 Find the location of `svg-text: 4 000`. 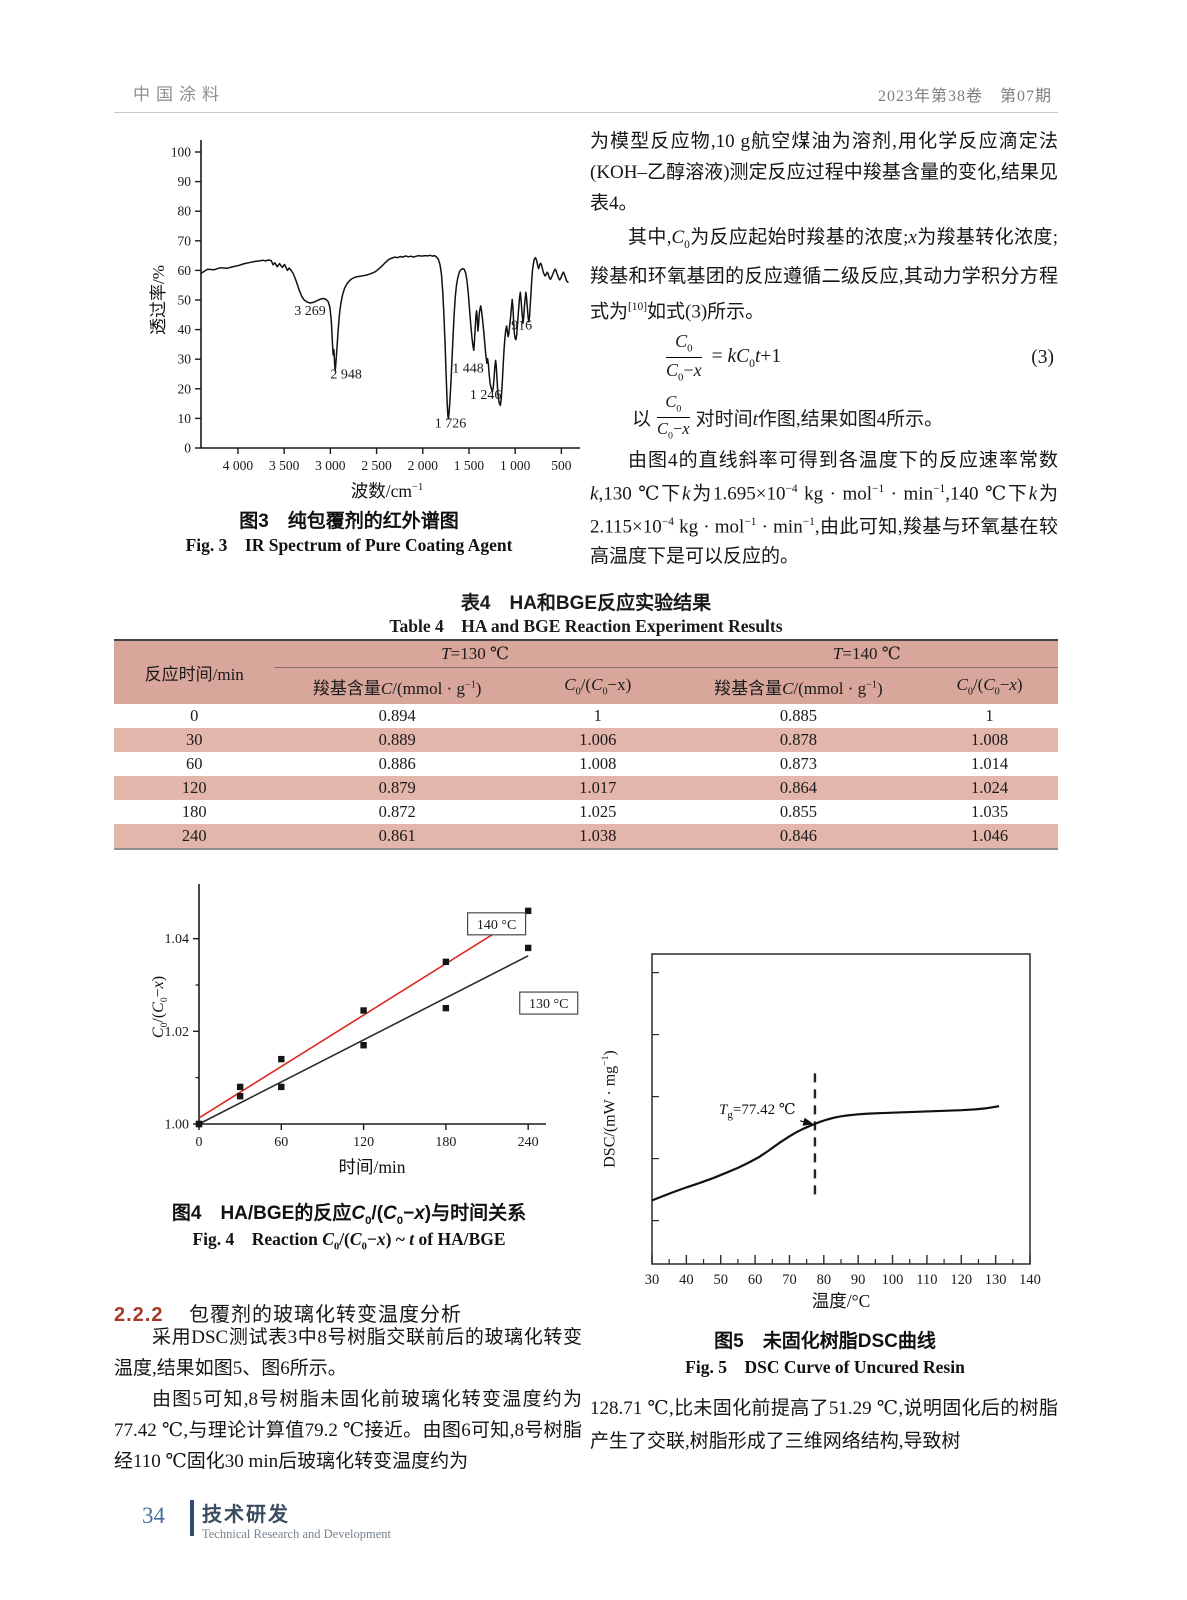

svg-text: 4 000 is located at coordinates (238, 465).